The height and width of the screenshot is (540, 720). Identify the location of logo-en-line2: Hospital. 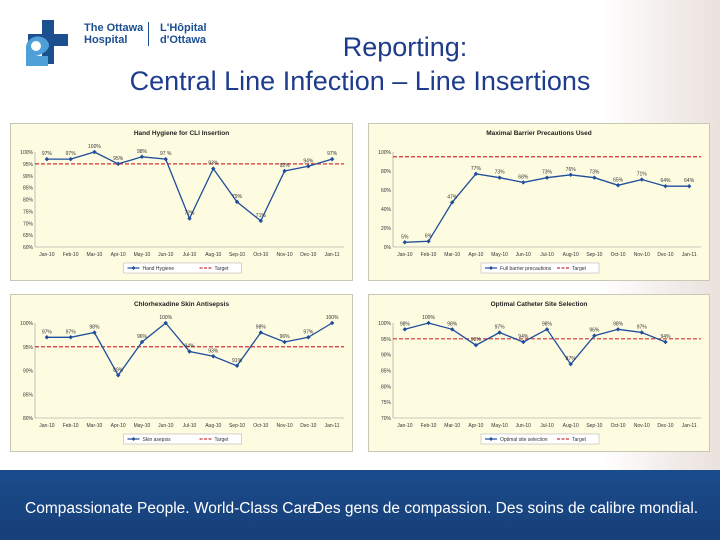
(106, 40).